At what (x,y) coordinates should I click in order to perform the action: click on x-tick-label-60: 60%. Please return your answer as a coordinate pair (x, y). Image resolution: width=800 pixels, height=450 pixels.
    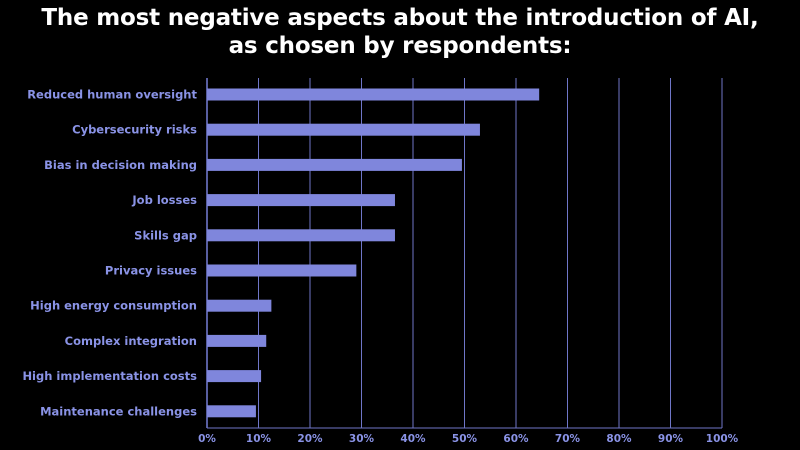
    Looking at the image, I should click on (516, 439).